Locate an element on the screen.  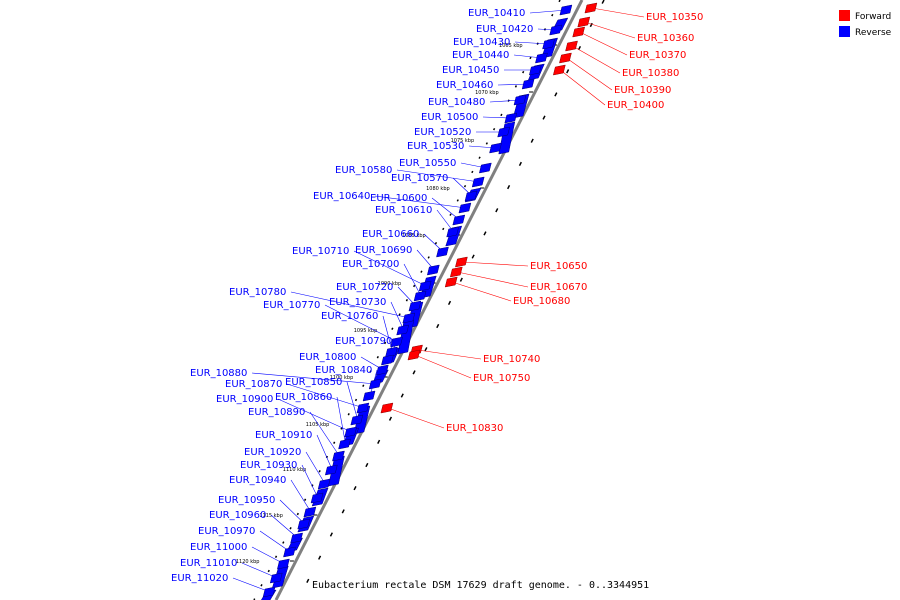
gene-label: EUR_10850 is located at coordinates (313, 382).